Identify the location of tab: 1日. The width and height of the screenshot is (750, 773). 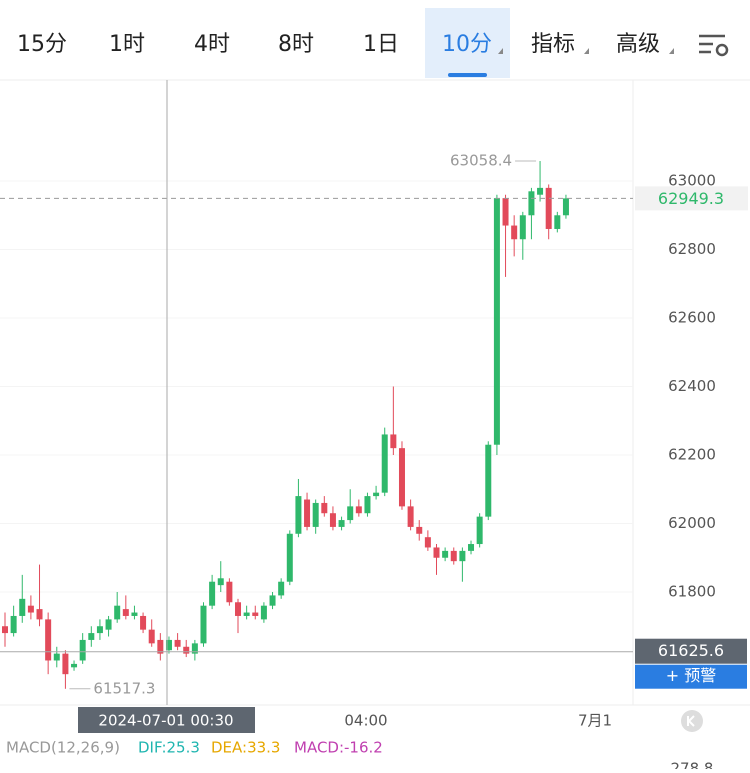
(381, 44).